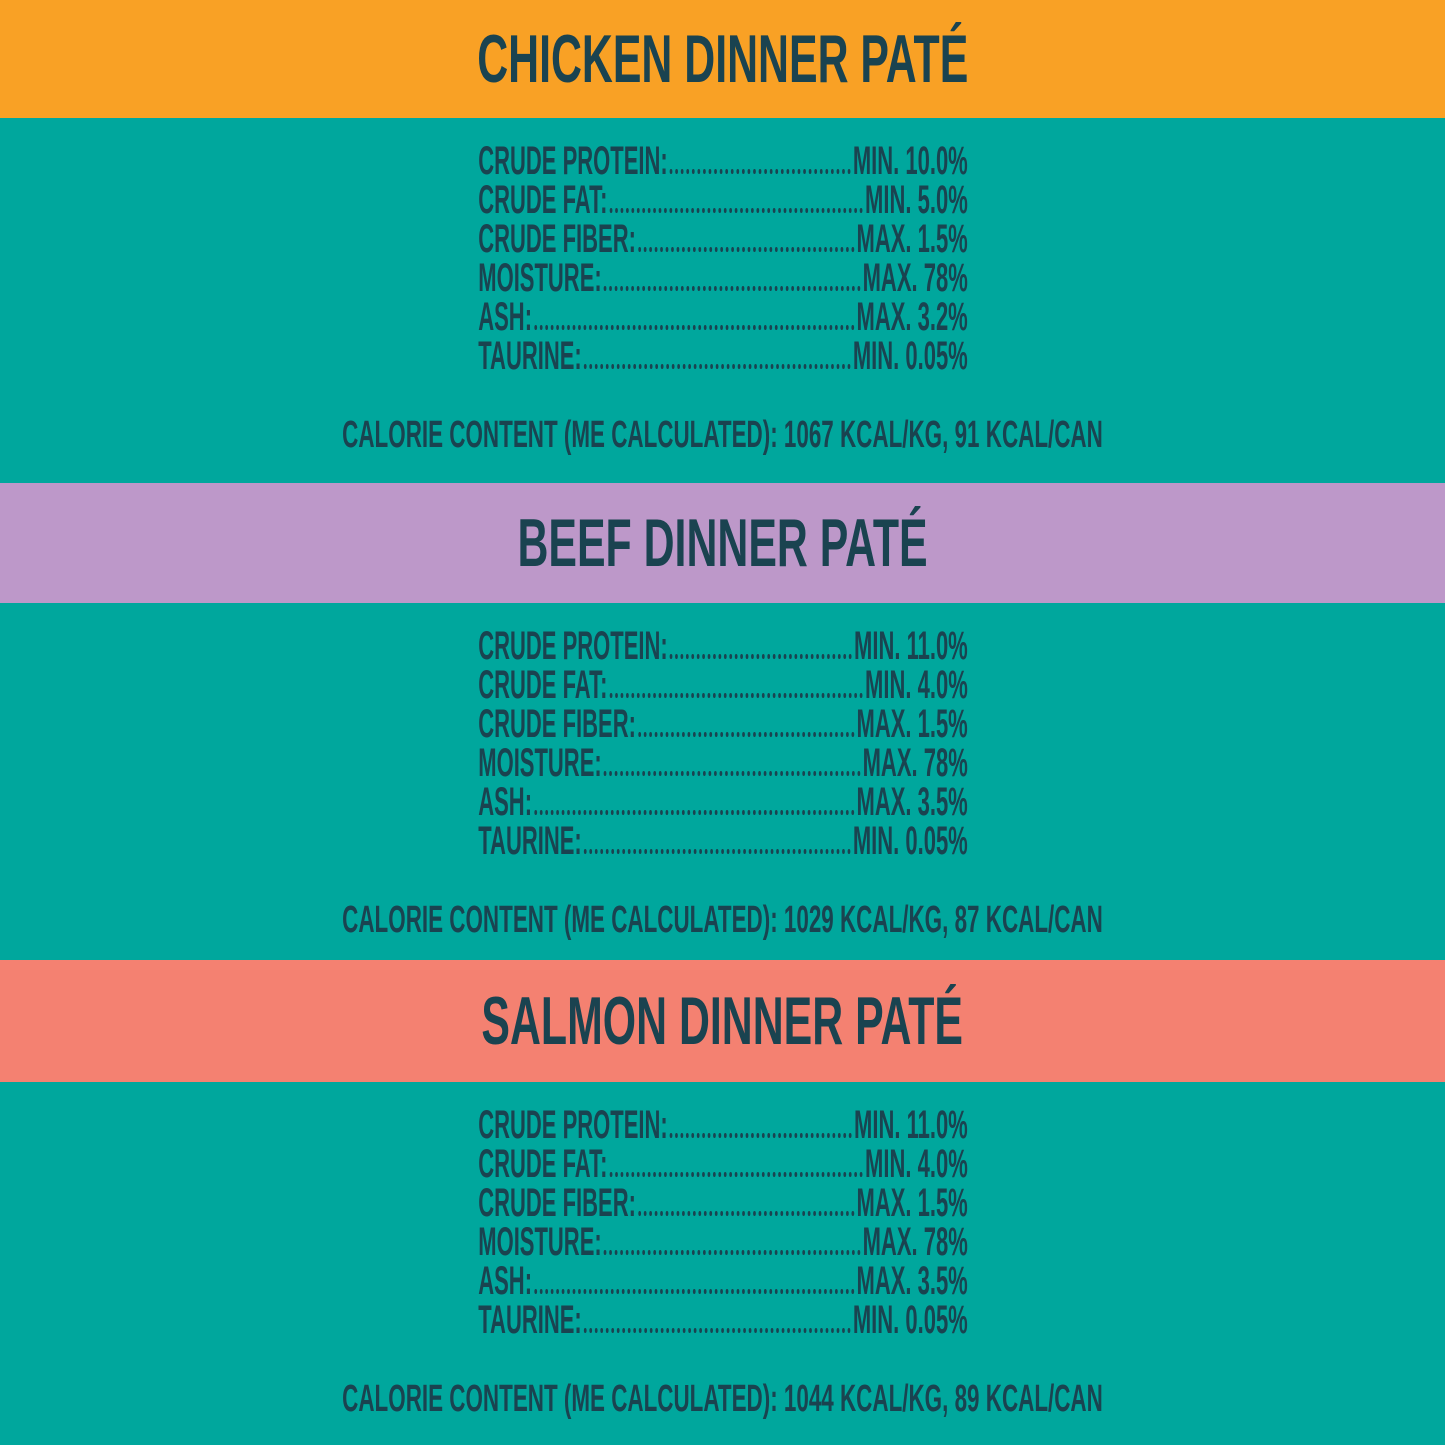 The width and height of the screenshot is (1445, 1445). I want to click on band-beef: BEEF DINNER PATÉ, so click(722, 543).